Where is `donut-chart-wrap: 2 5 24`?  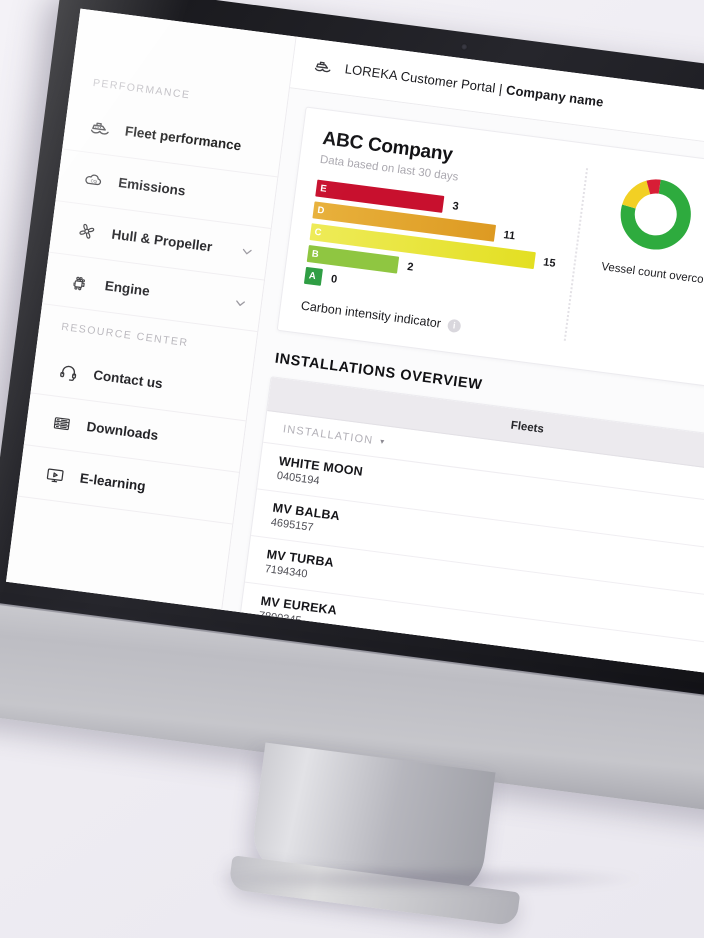
donut-chart-wrap: 2 5 24 is located at coordinates (652, 217).